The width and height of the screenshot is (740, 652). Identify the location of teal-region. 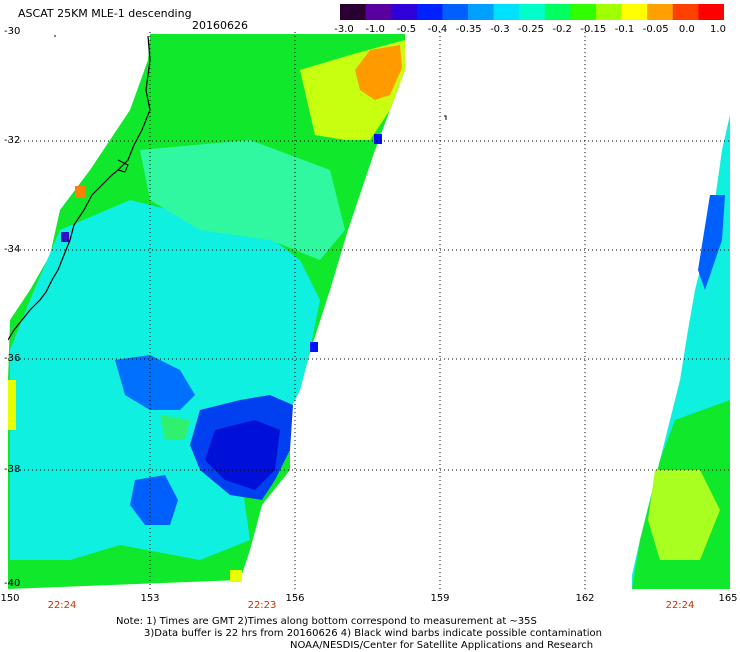
(242, 200).